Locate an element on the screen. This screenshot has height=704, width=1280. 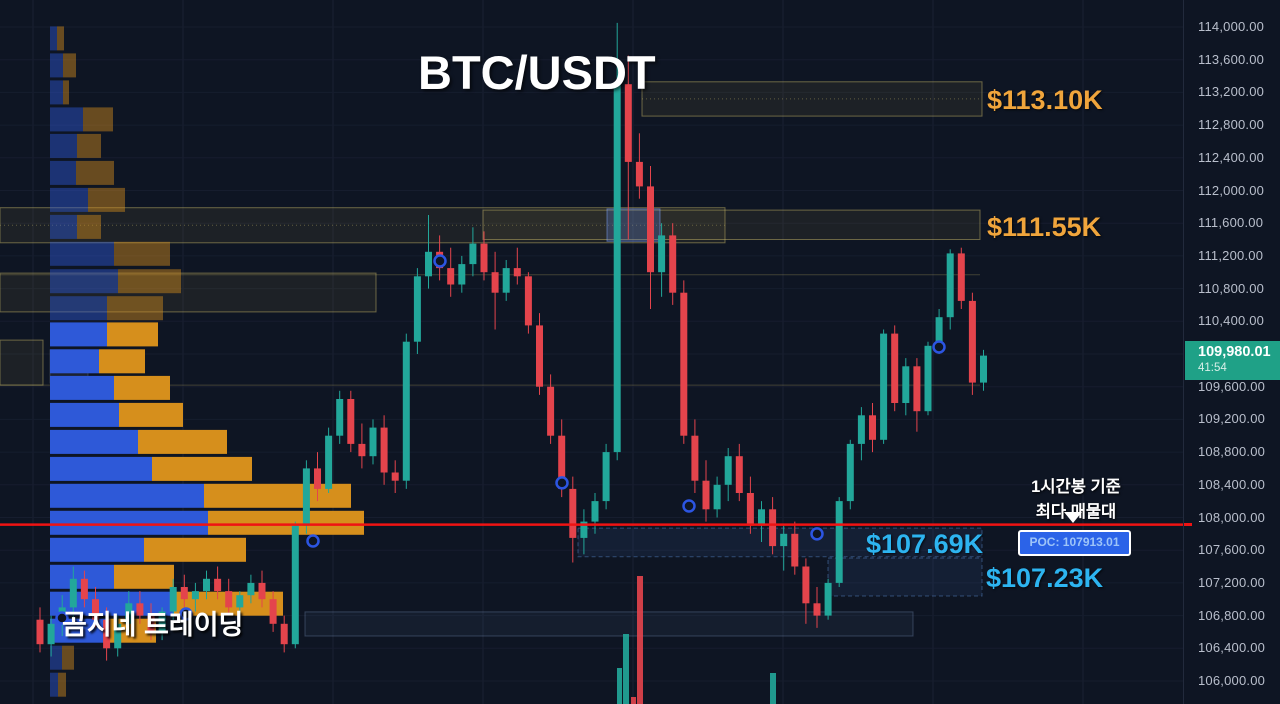
current-price-value: 109,980.01 is located at coordinates (1234, 351).